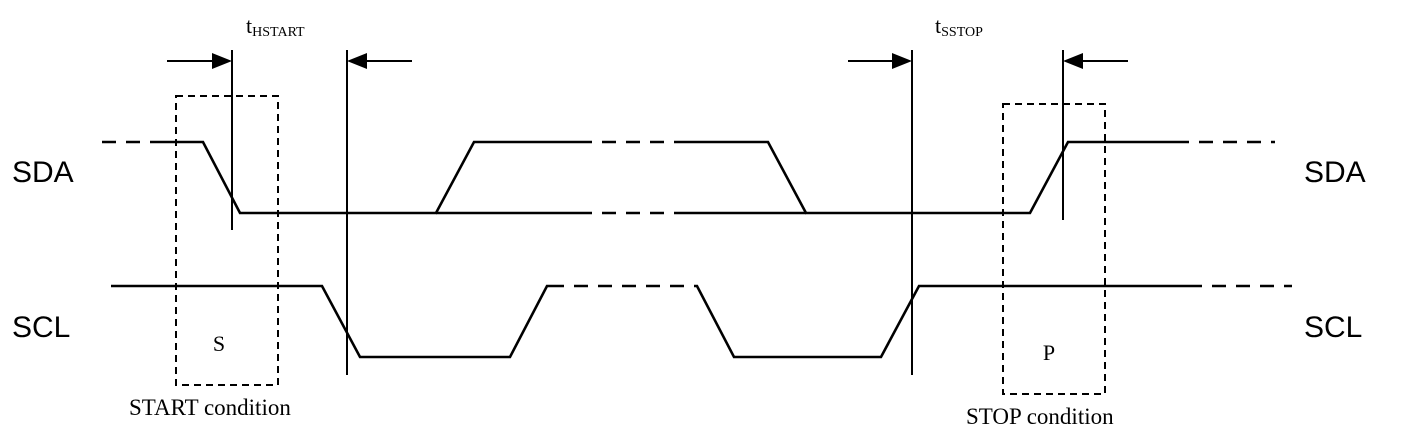 Image resolution: width=1415 pixels, height=444 pixels. I want to click on sstop-arrow-left-head, so click(902, 61).